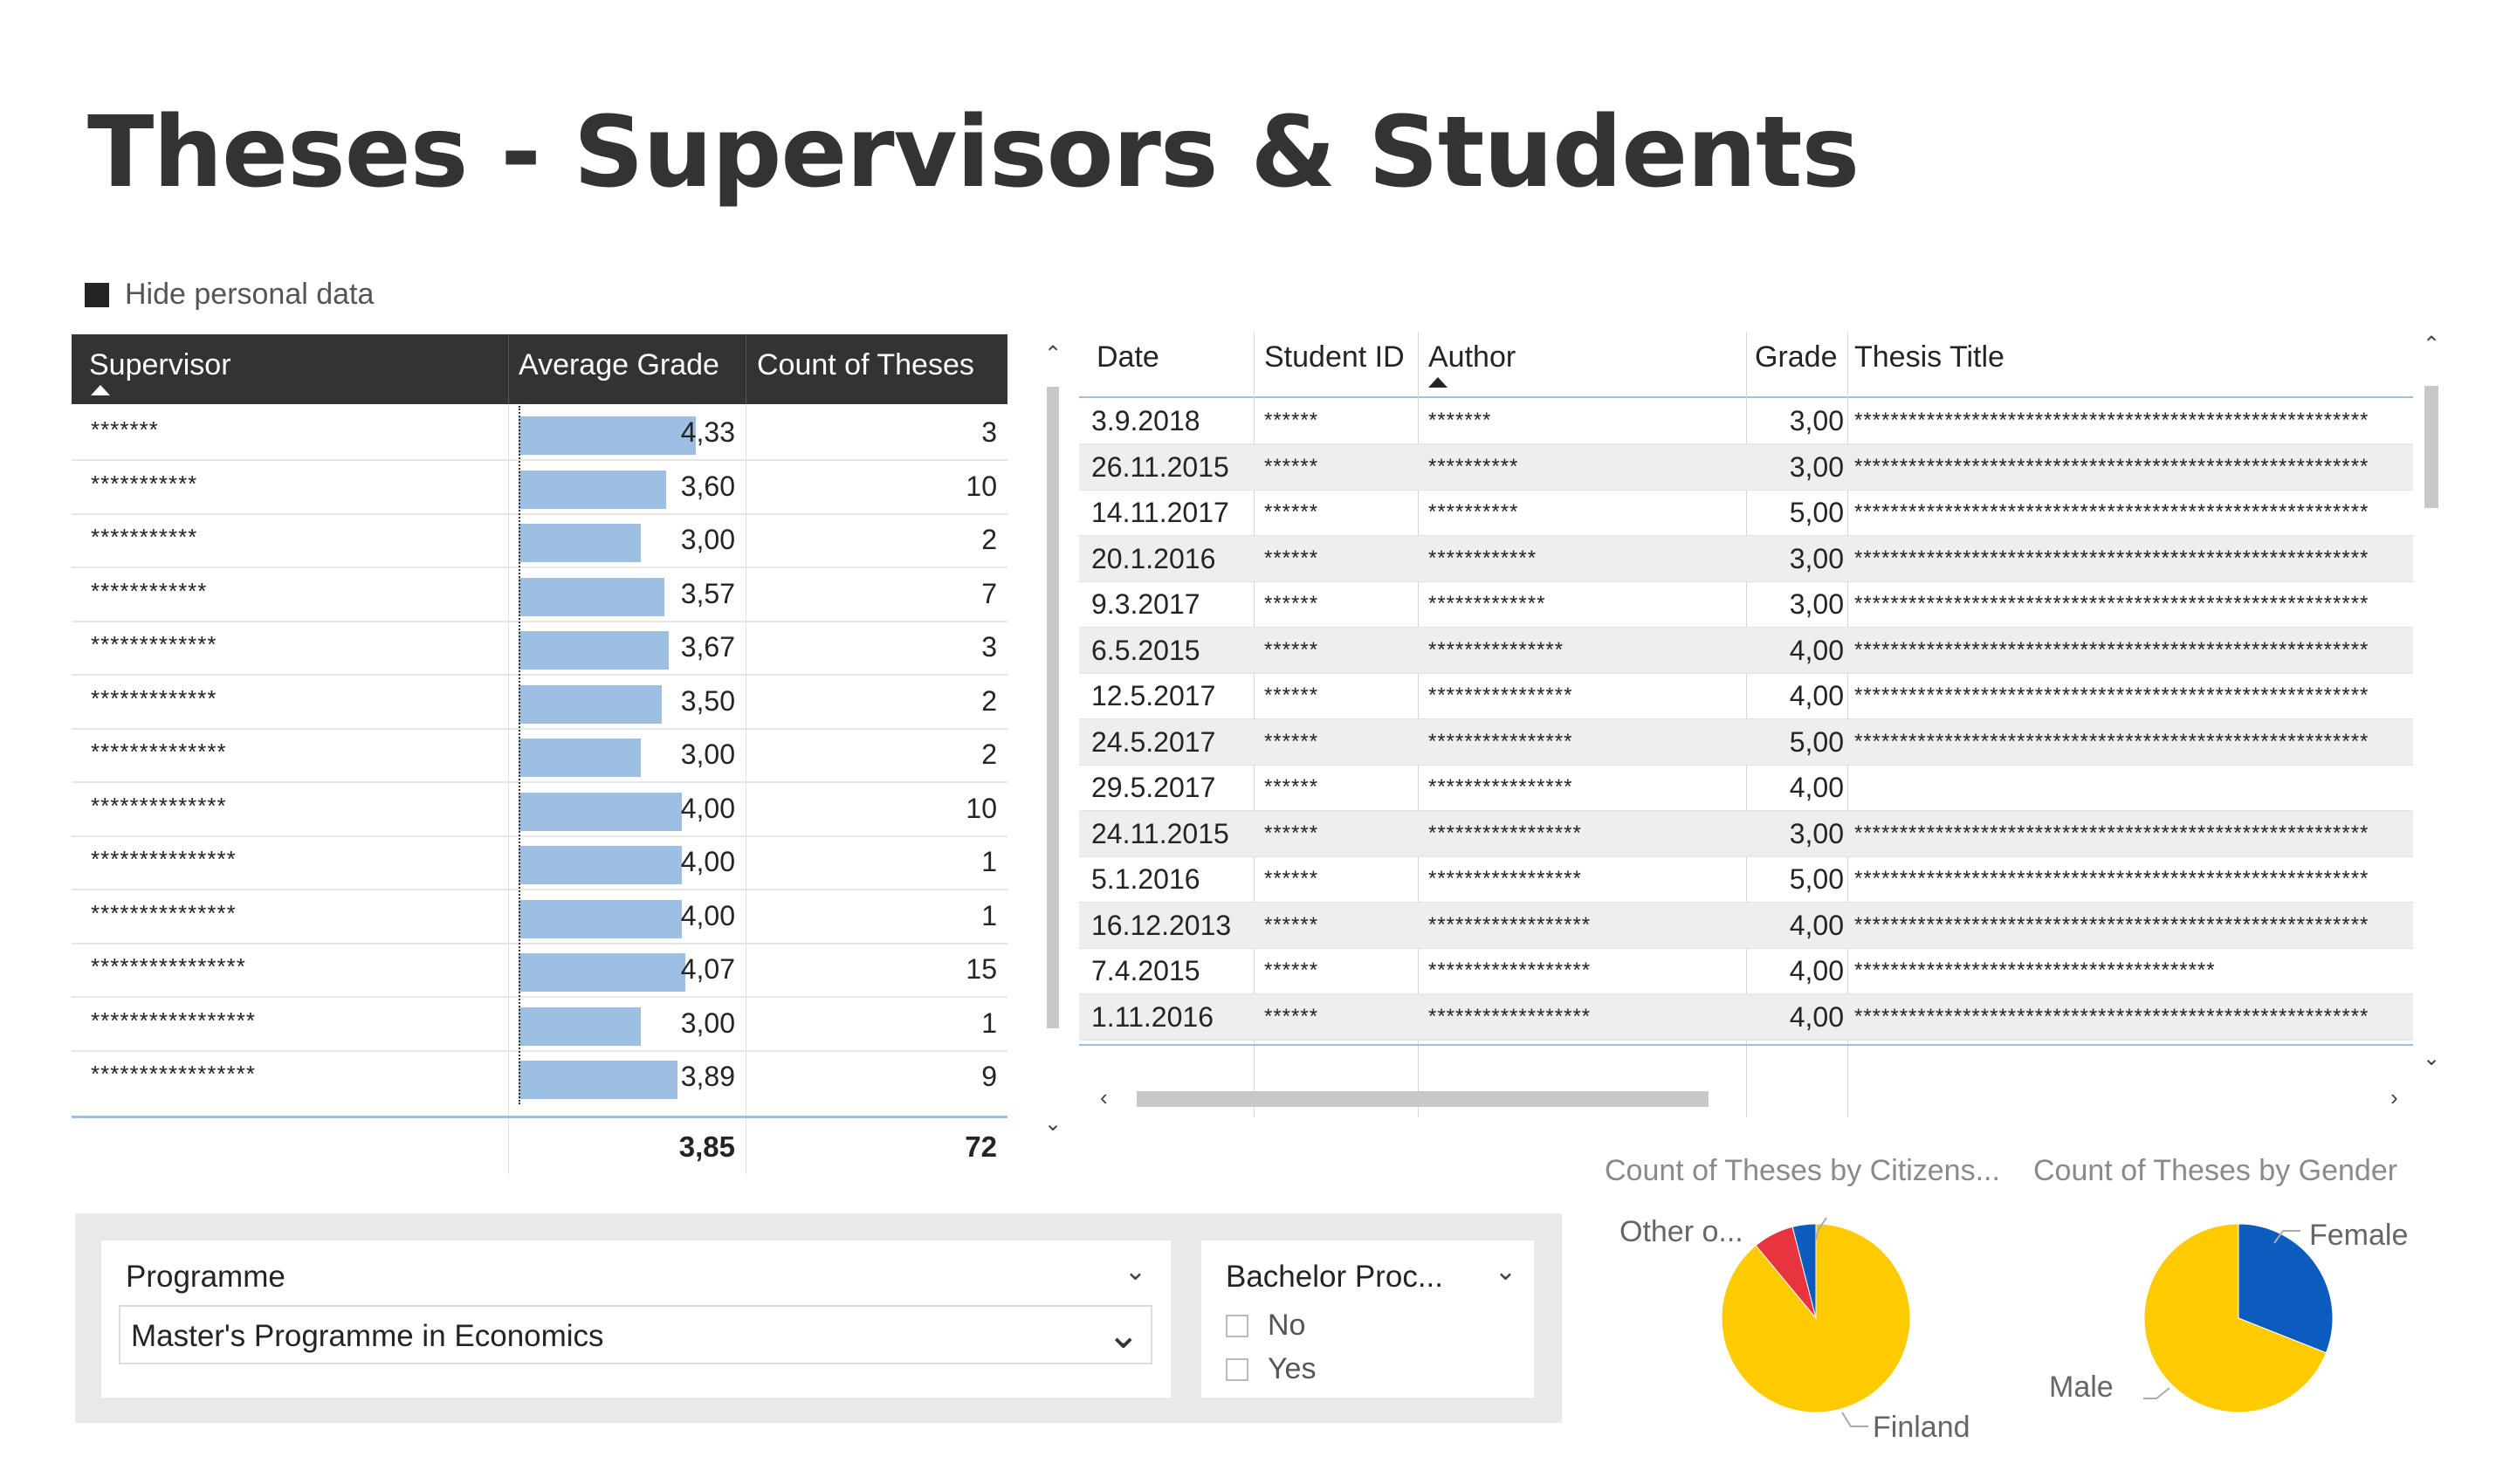 This screenshot has height=1484, width=2503. What do you see at coordinates (539, 703) in the screenshot?
I see `supervisor-row: ************* 3,50 2` at bounding box center [539, 703].